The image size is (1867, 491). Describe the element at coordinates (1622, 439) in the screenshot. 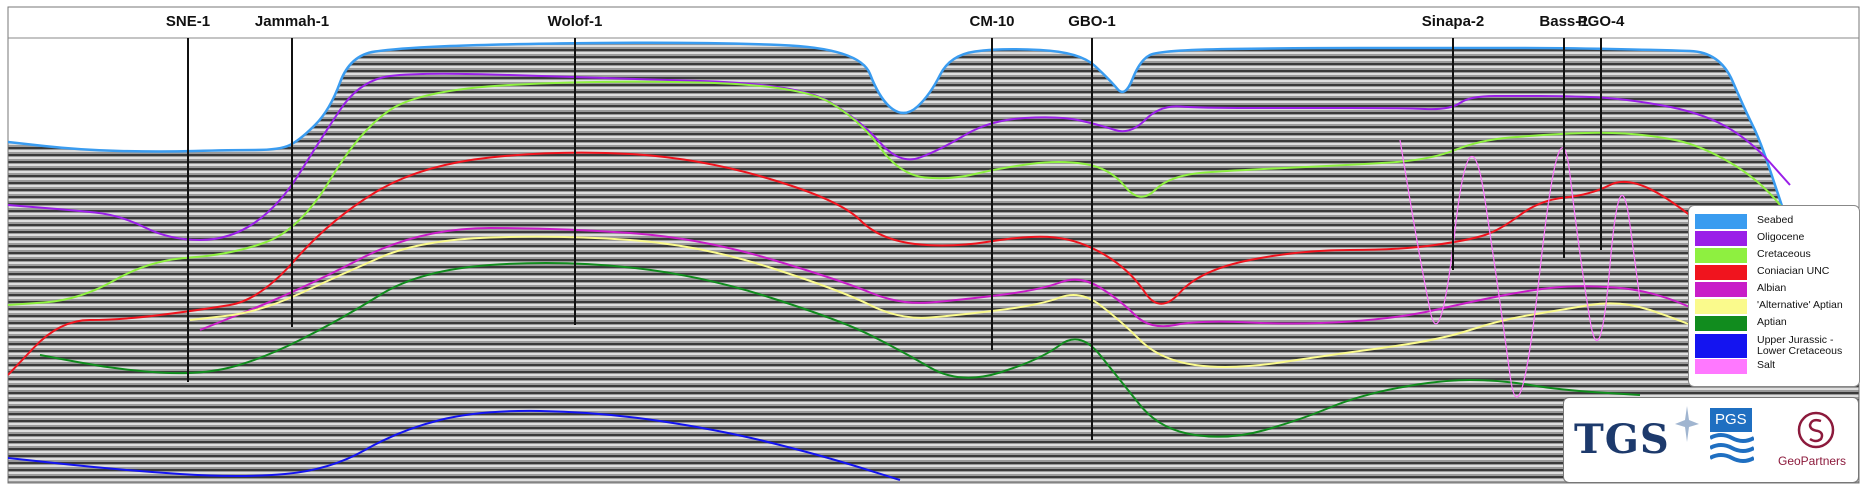

I see `tgs-logo-text: TGS` at that location.